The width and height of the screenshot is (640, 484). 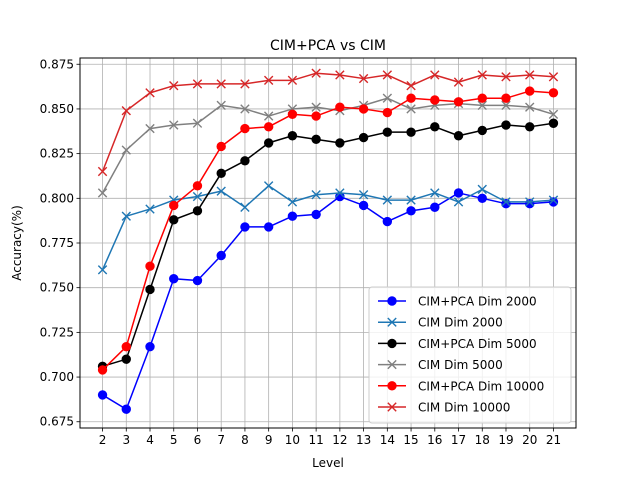 What do you see at coordinates (363, 440) in the screenshot?
I see `x-tick-label: 13` at bounding box center [363, 440].